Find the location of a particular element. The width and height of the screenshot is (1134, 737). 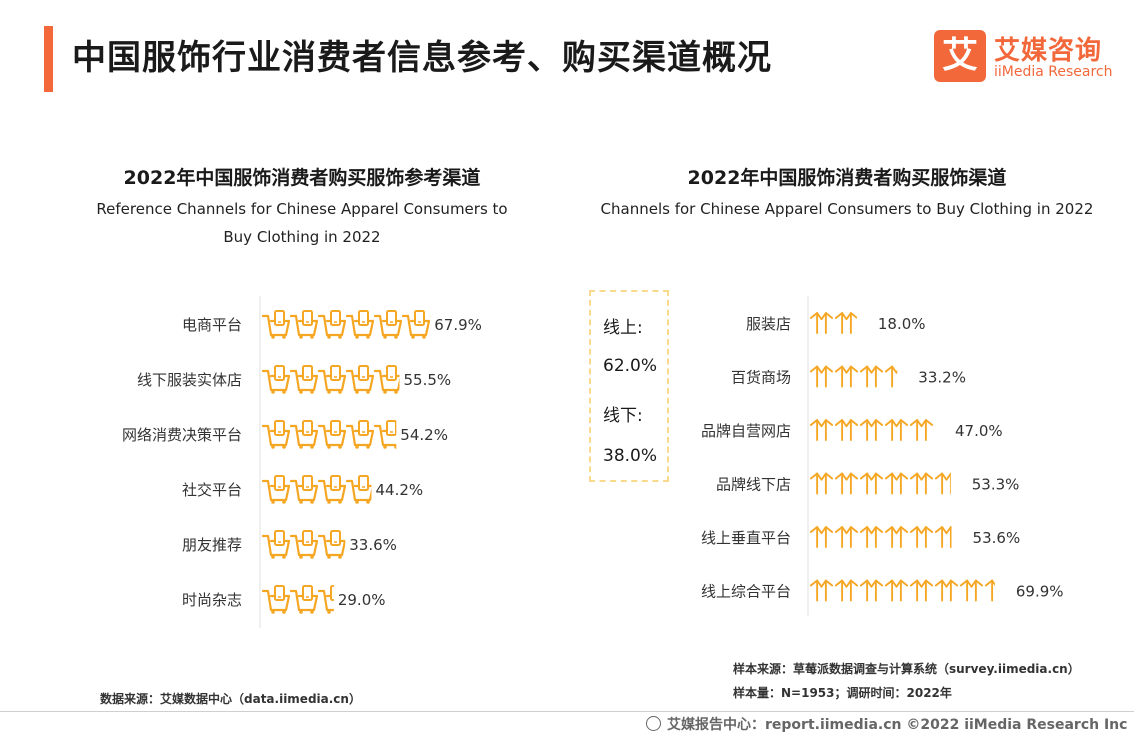

value-label: 69.9% is located at coordinates (1040, 592).